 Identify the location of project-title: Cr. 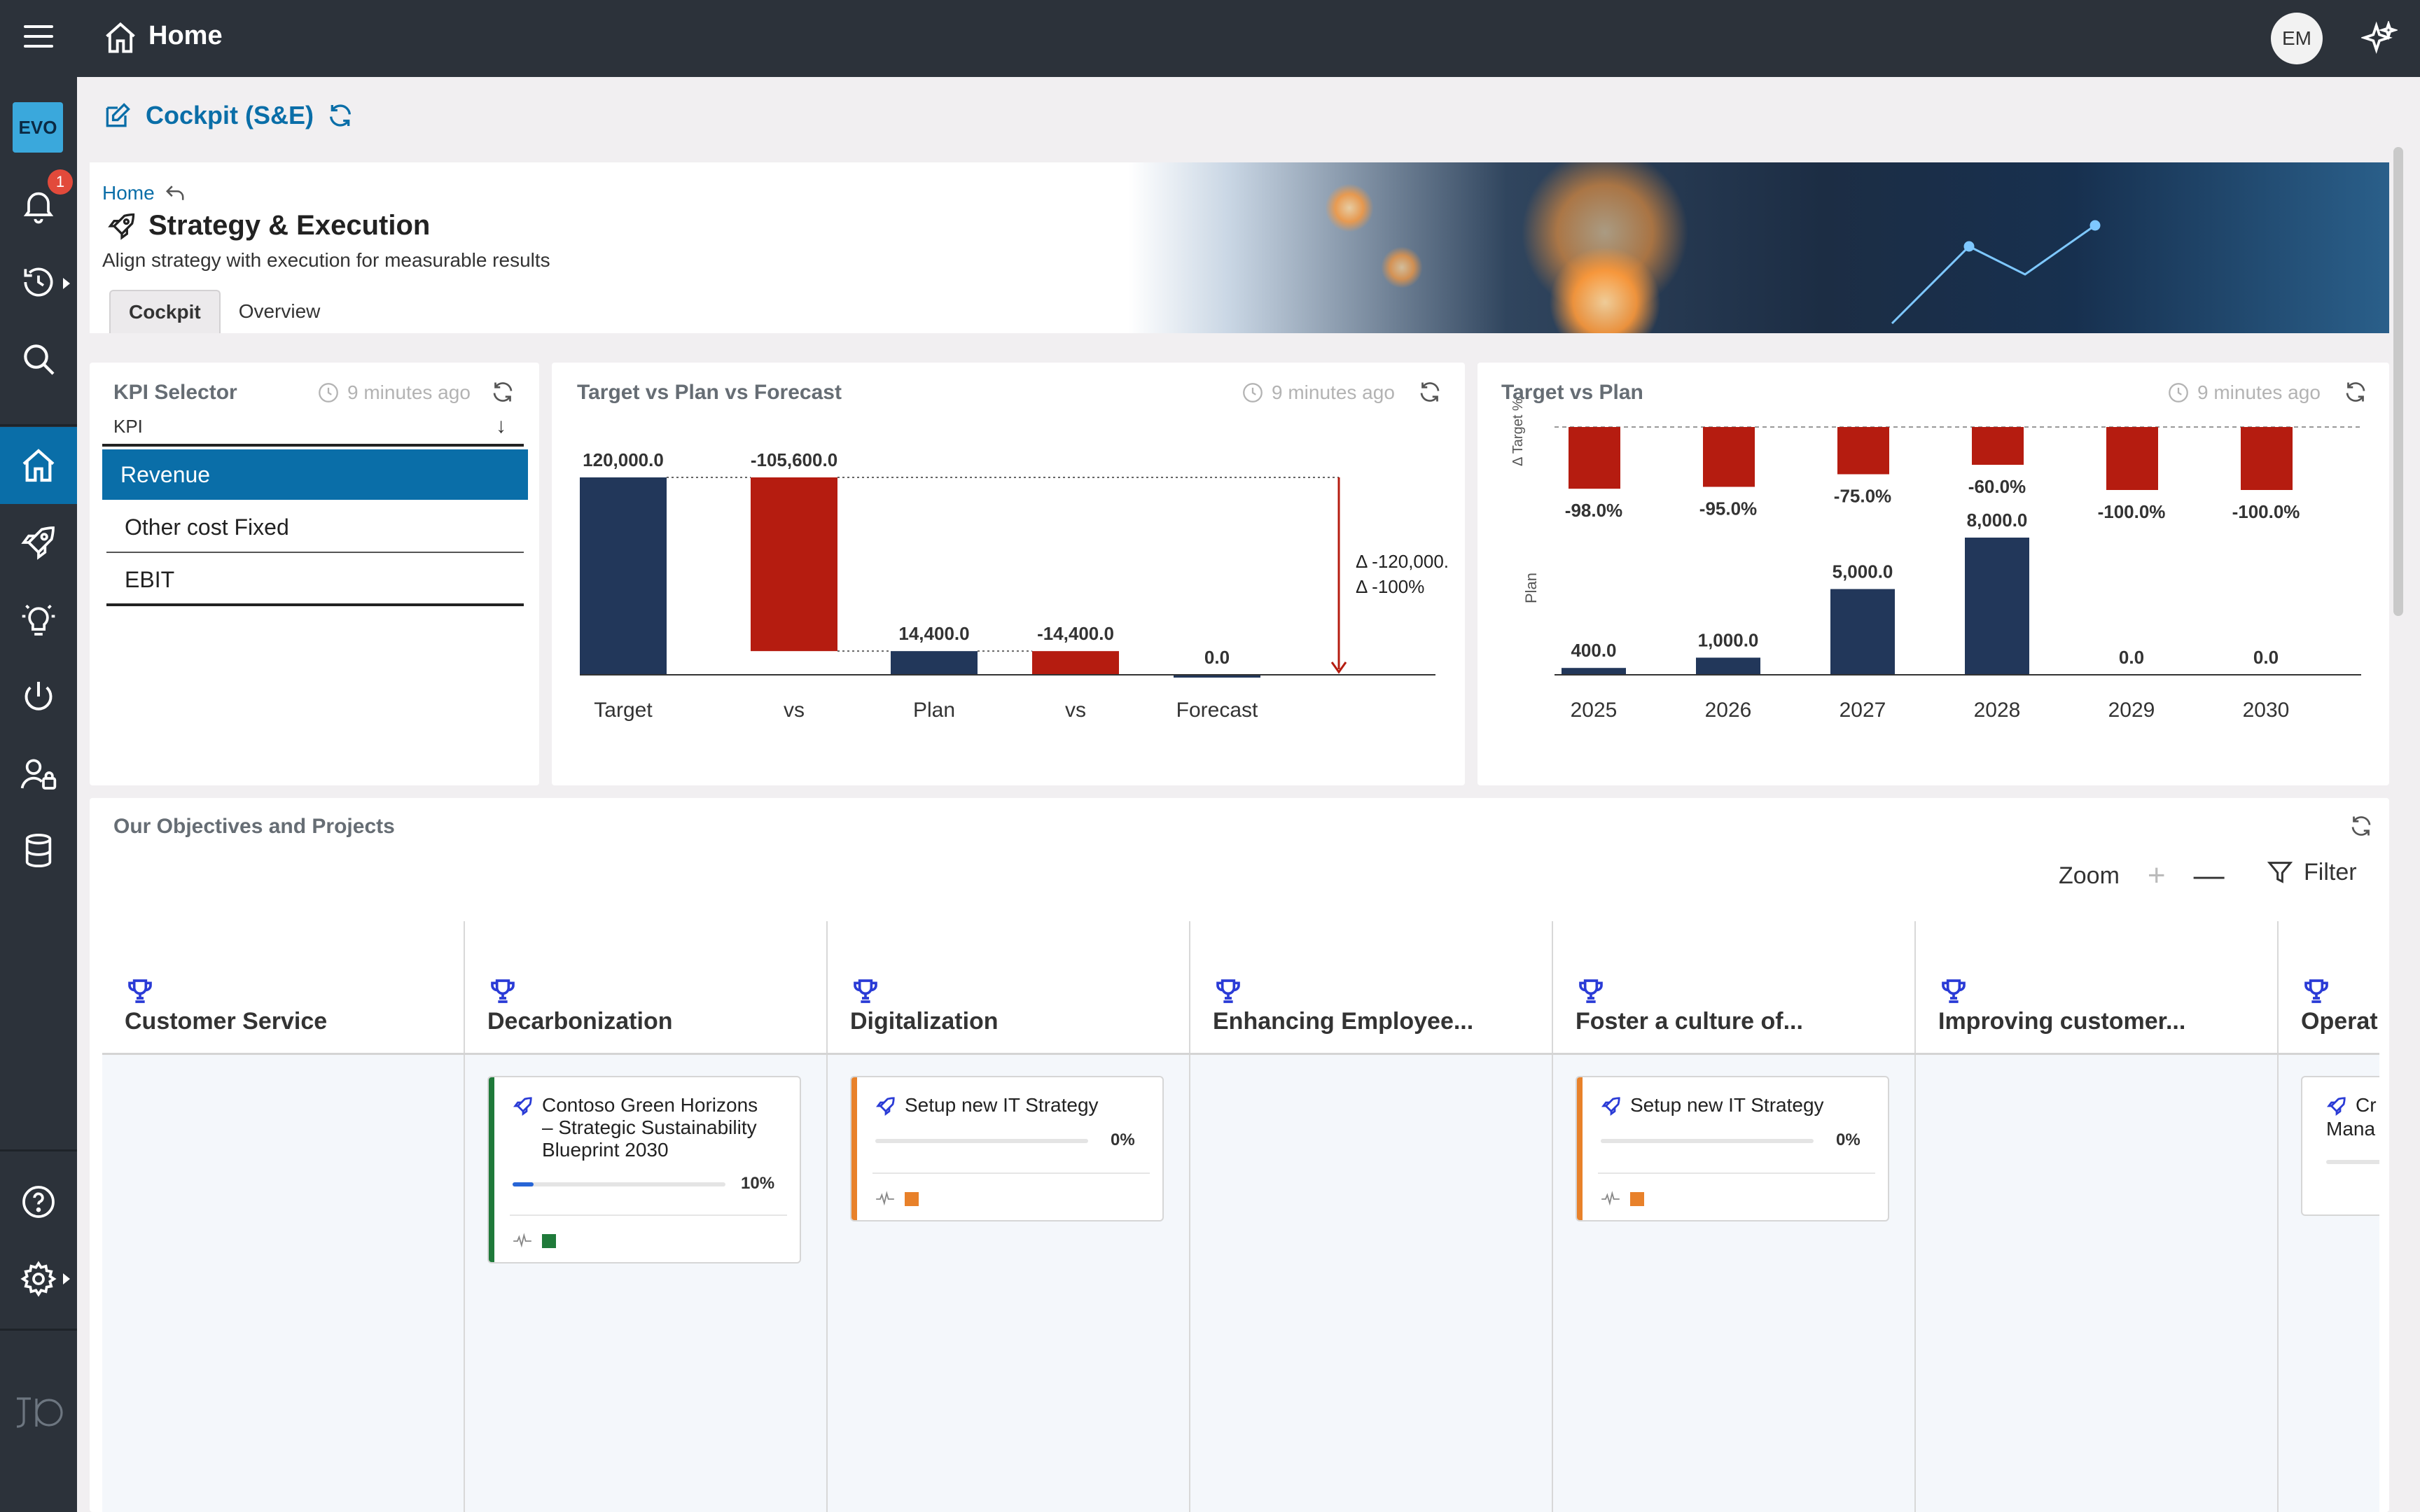
(2351, 1105).